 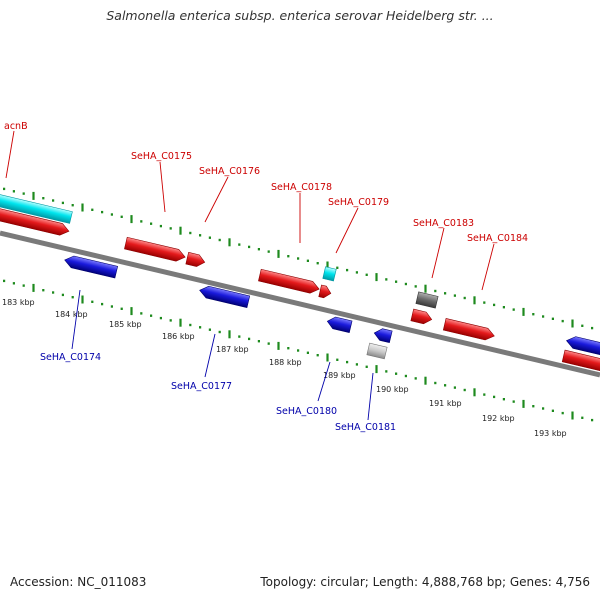 I want to click on gene-SeHA_C0175, so click(x=155, y=249).